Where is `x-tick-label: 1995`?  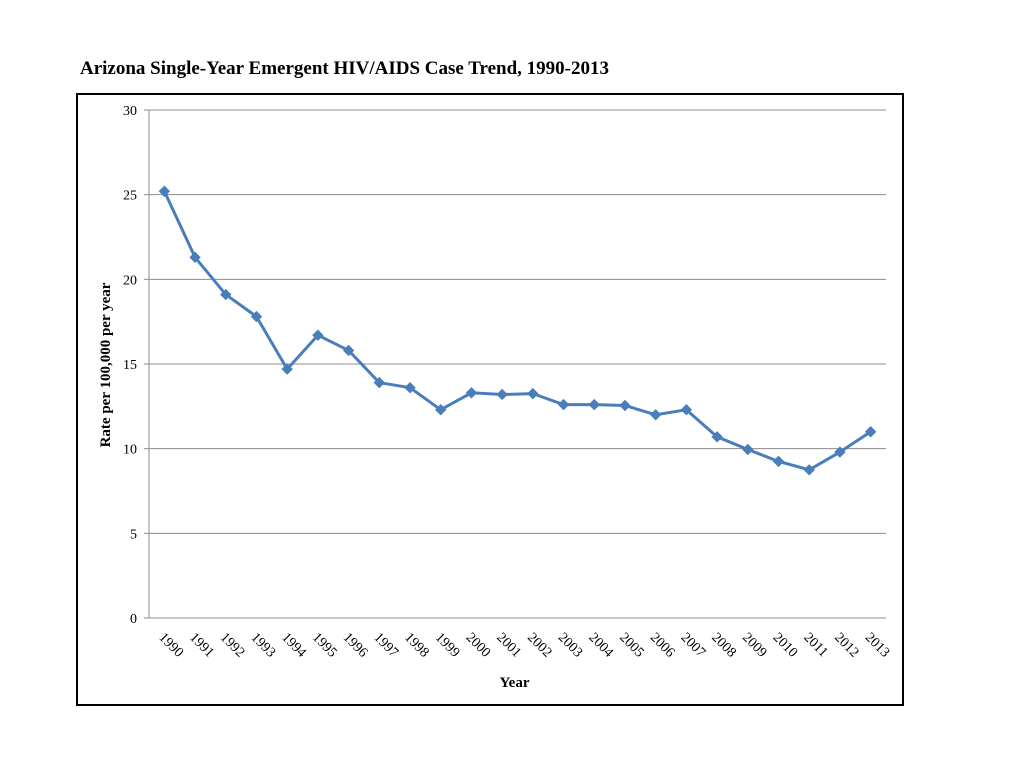 x-tick-label: 1995 is located at coordinates (324, 645).